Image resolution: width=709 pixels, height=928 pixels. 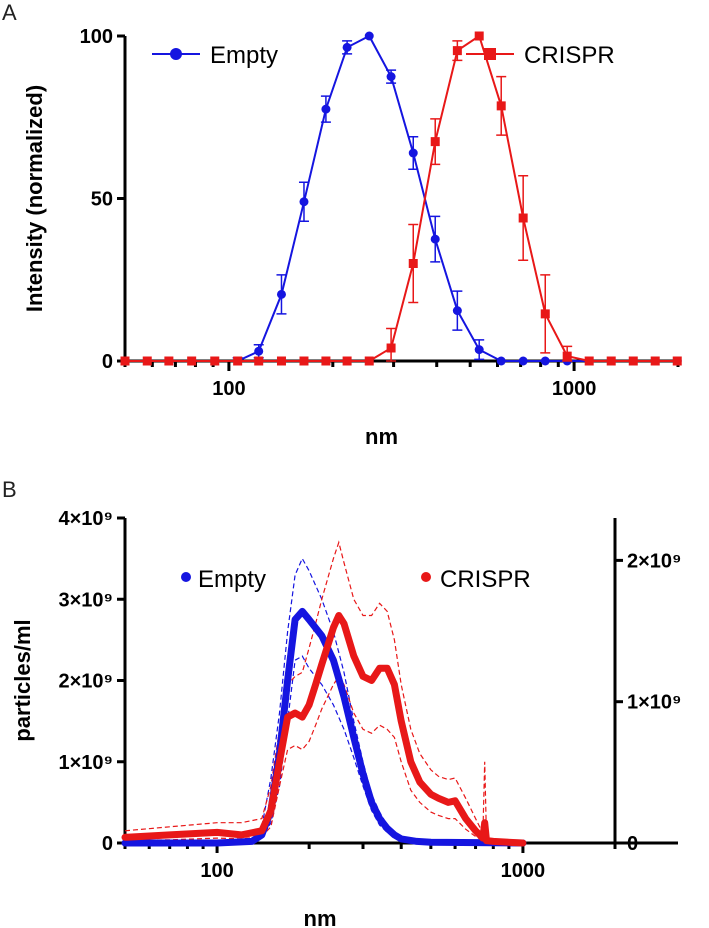 What do you see at coordinates (320, 917) in the screenshot?
I see `panel-b-x-title: nm` at bounding box center [320, 917].